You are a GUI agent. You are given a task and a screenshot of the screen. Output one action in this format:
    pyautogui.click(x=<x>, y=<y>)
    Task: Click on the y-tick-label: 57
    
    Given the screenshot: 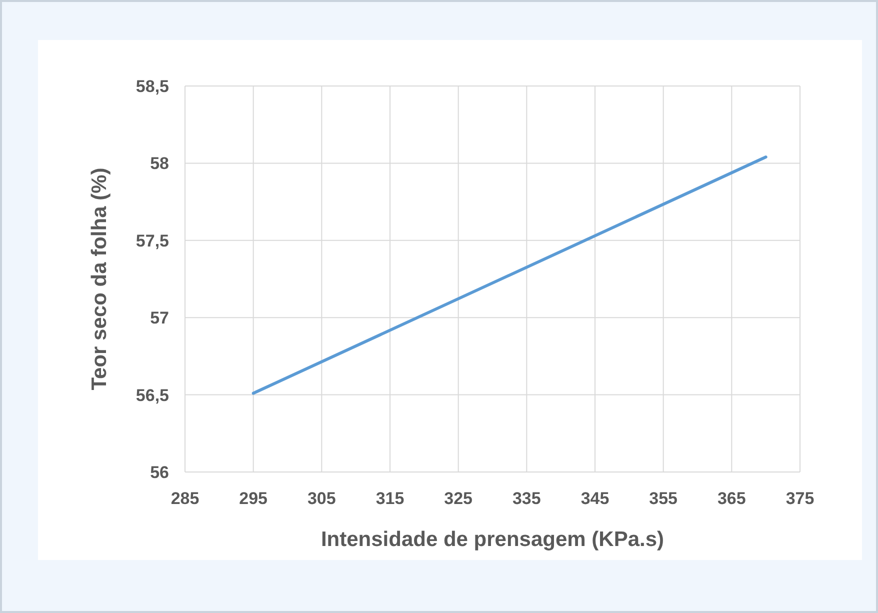 What is the action you would take?
    pyautogui.click(x=159, y=318)
    